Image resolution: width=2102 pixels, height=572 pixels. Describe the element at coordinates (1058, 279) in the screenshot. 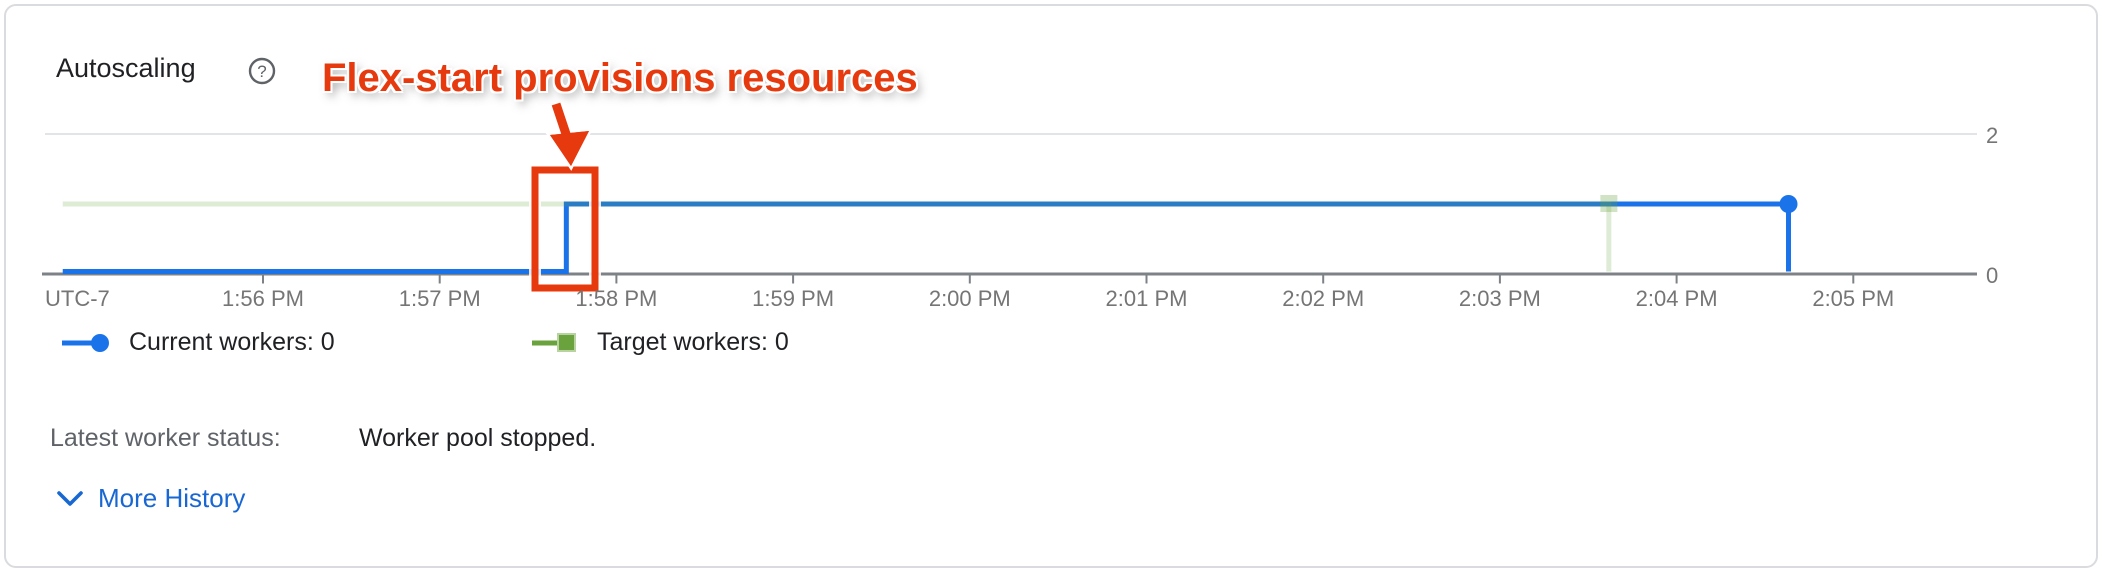

I see `x-axis-ticks` at that location.